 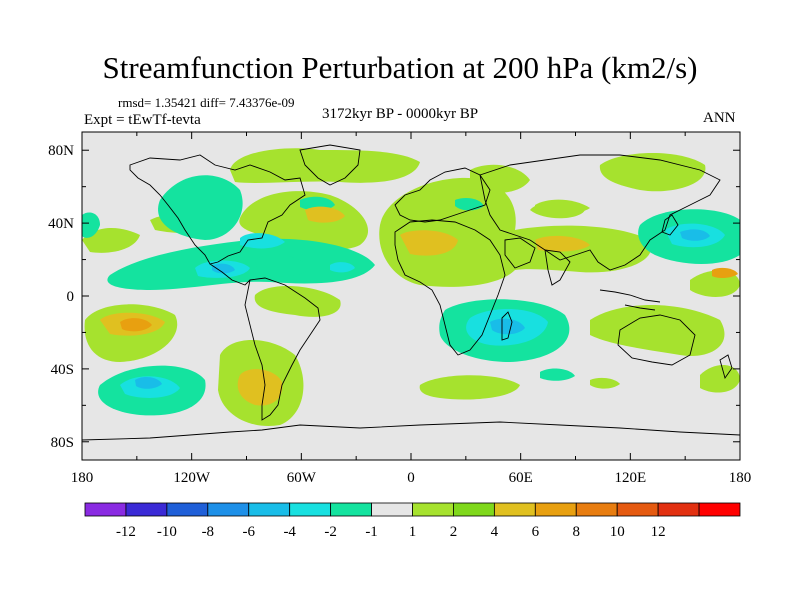 What do you see at coordinates (605, 383) in the screenshot?
I see `field-mid-pacific-positive` at bounding box center [605, 383].